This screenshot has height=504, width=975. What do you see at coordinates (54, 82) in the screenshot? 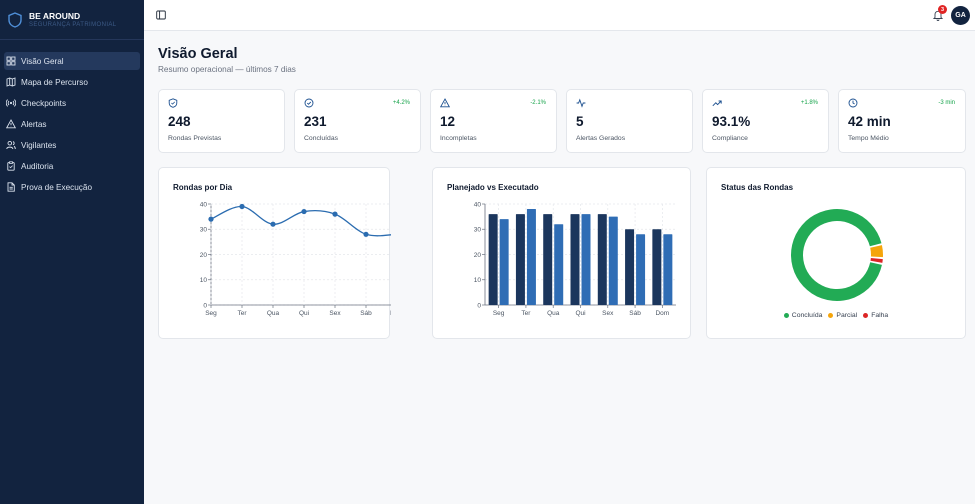
I see `sidebar-item-label: Mapa de Percurso` at bounding box center [54, 82].